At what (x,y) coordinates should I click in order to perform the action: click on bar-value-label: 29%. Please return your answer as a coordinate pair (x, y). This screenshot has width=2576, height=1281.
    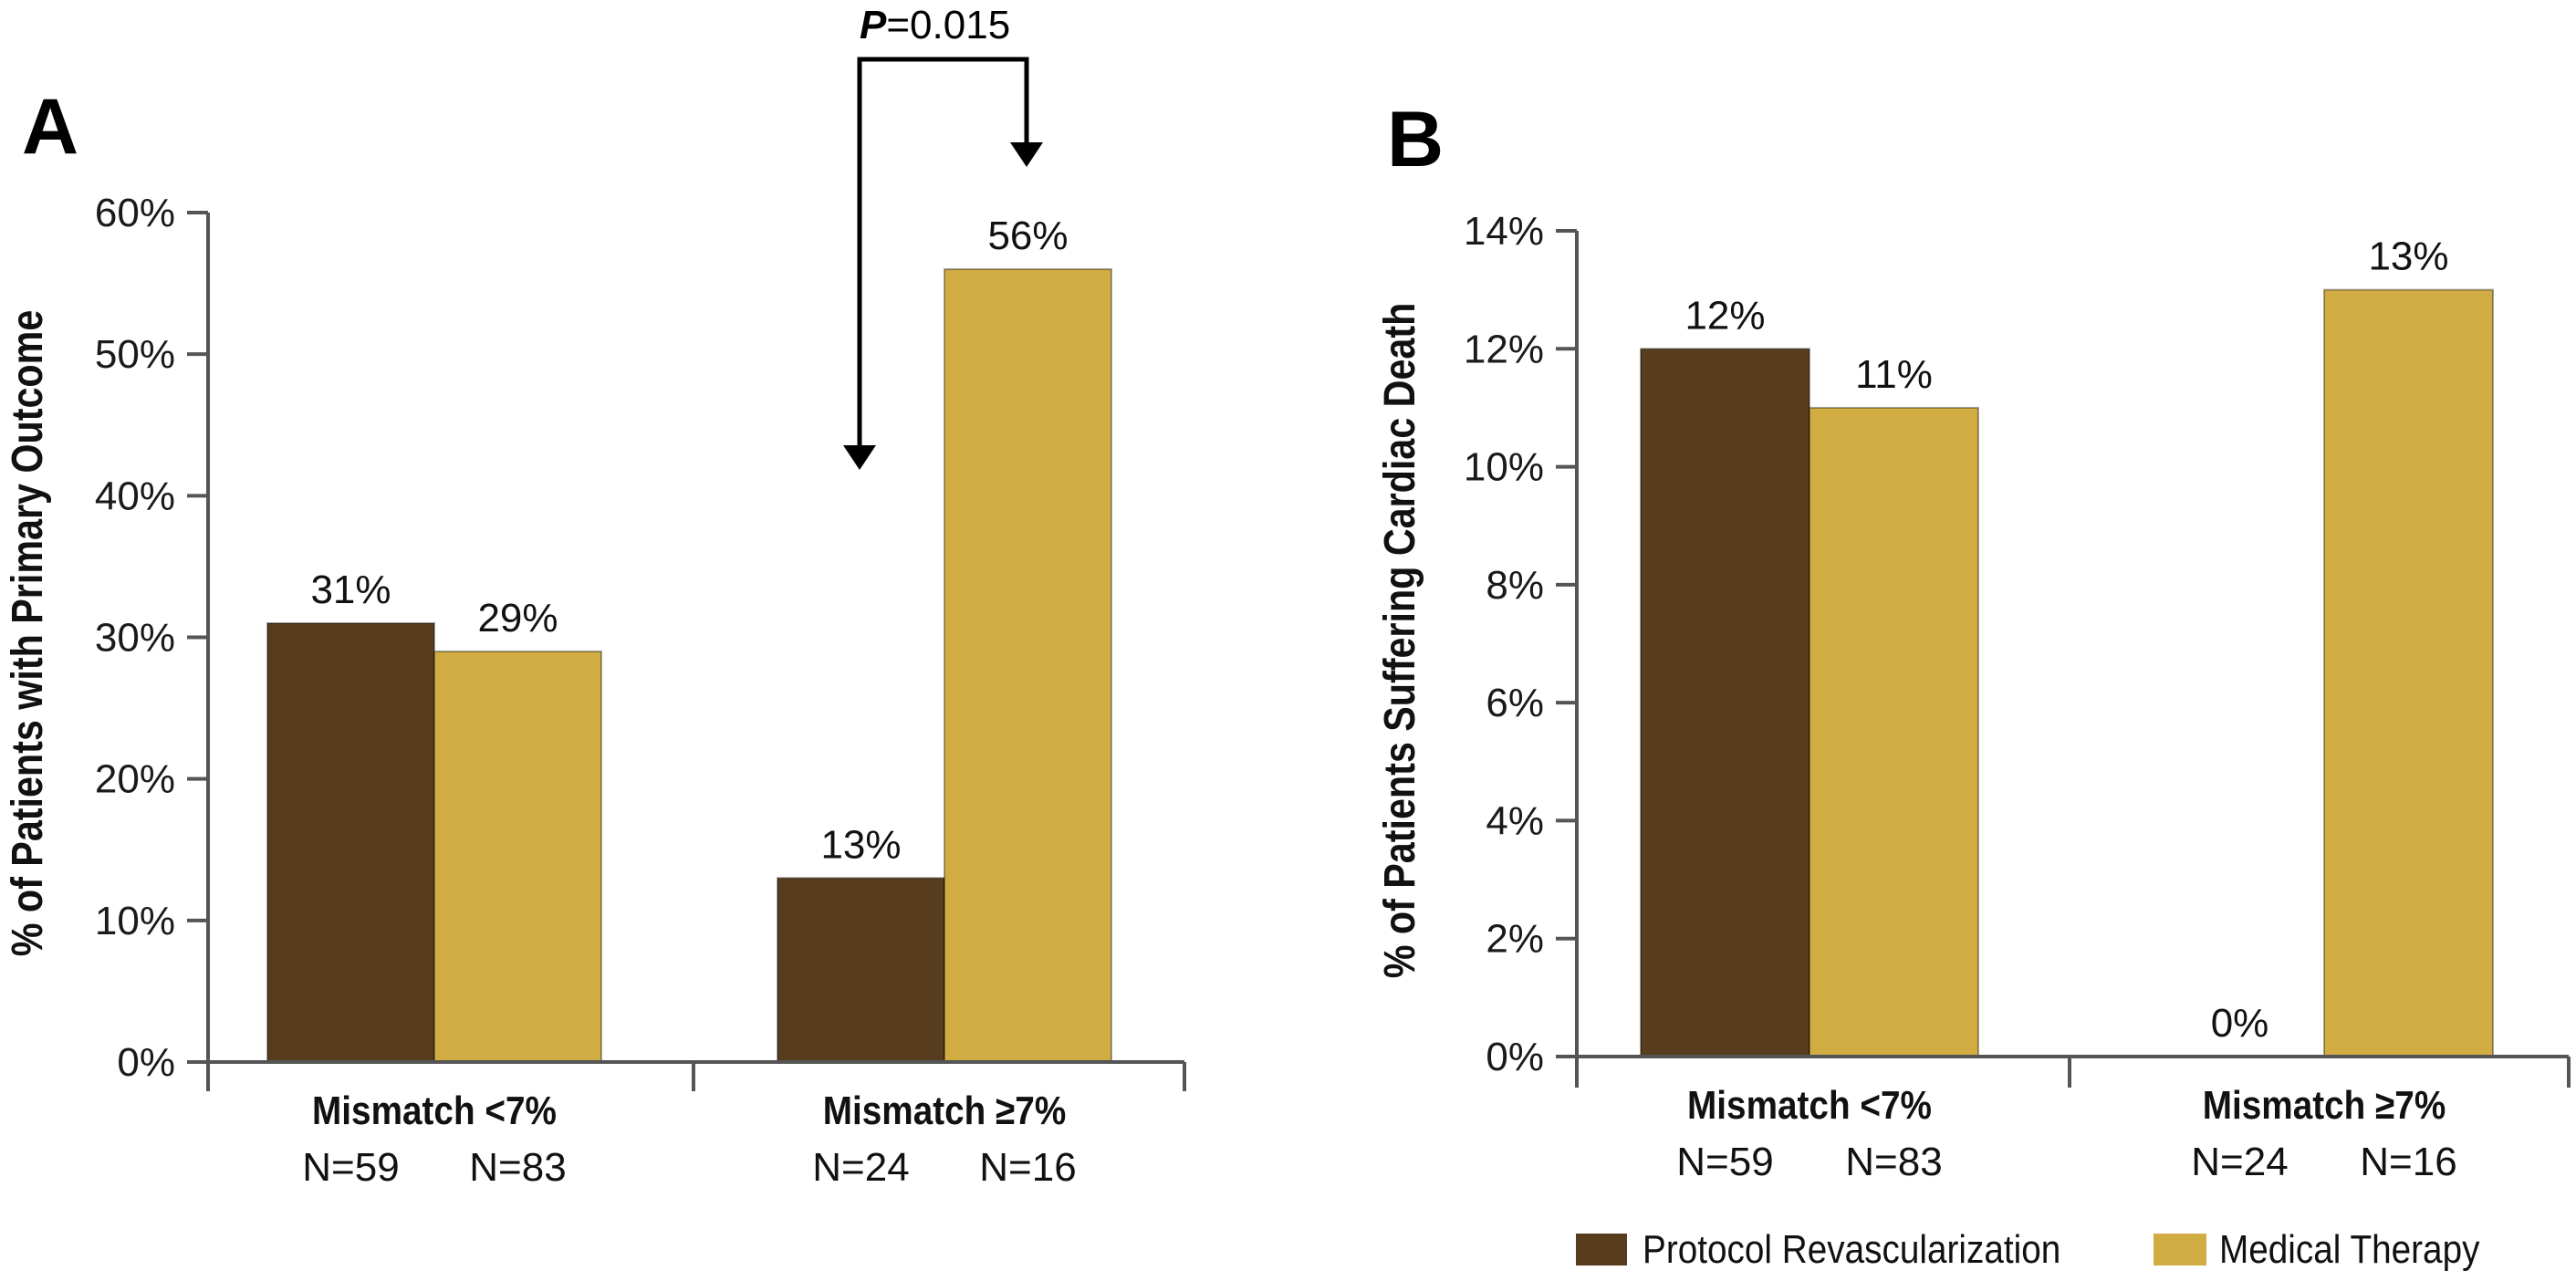
    Looking at the image, I should click on (517, 618).